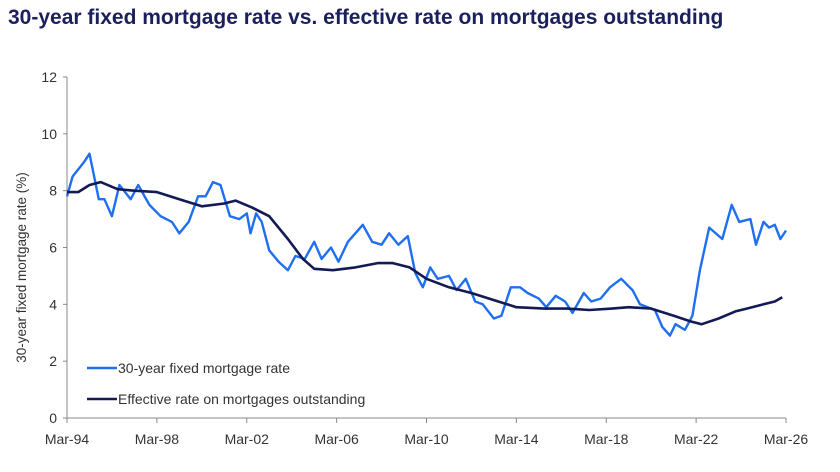 The image size is (840, 472). I want to click on y-tick-label: 2, so click(53, 361).